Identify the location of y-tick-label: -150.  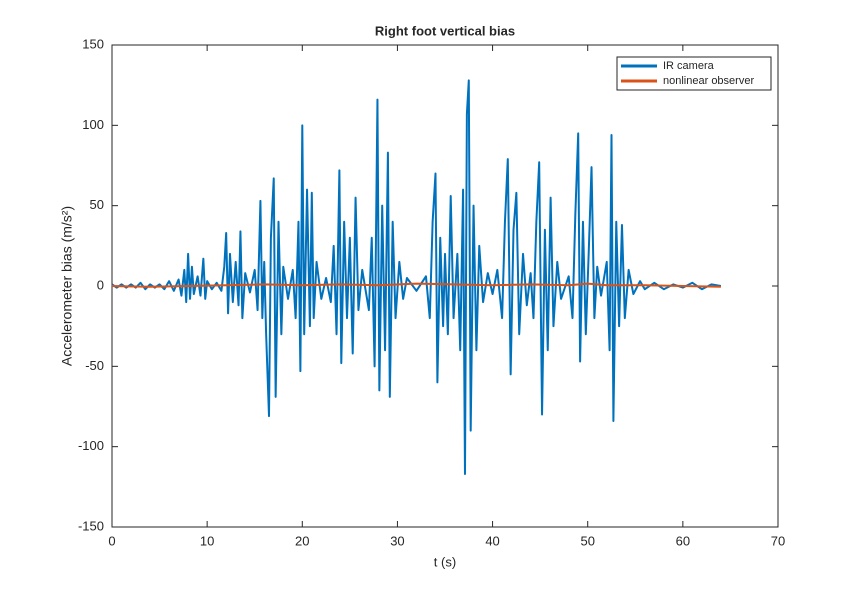
(91, 525).